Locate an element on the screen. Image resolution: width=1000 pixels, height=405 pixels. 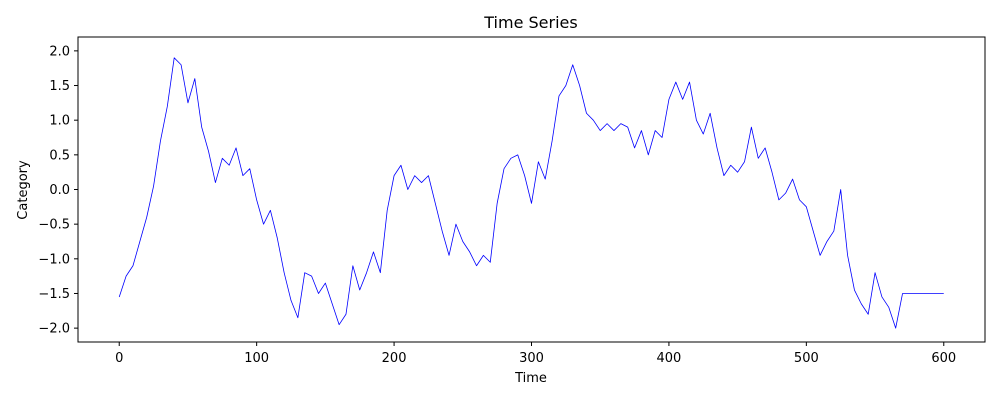
x-axis-label: Time is located at coordinates (530, 378).